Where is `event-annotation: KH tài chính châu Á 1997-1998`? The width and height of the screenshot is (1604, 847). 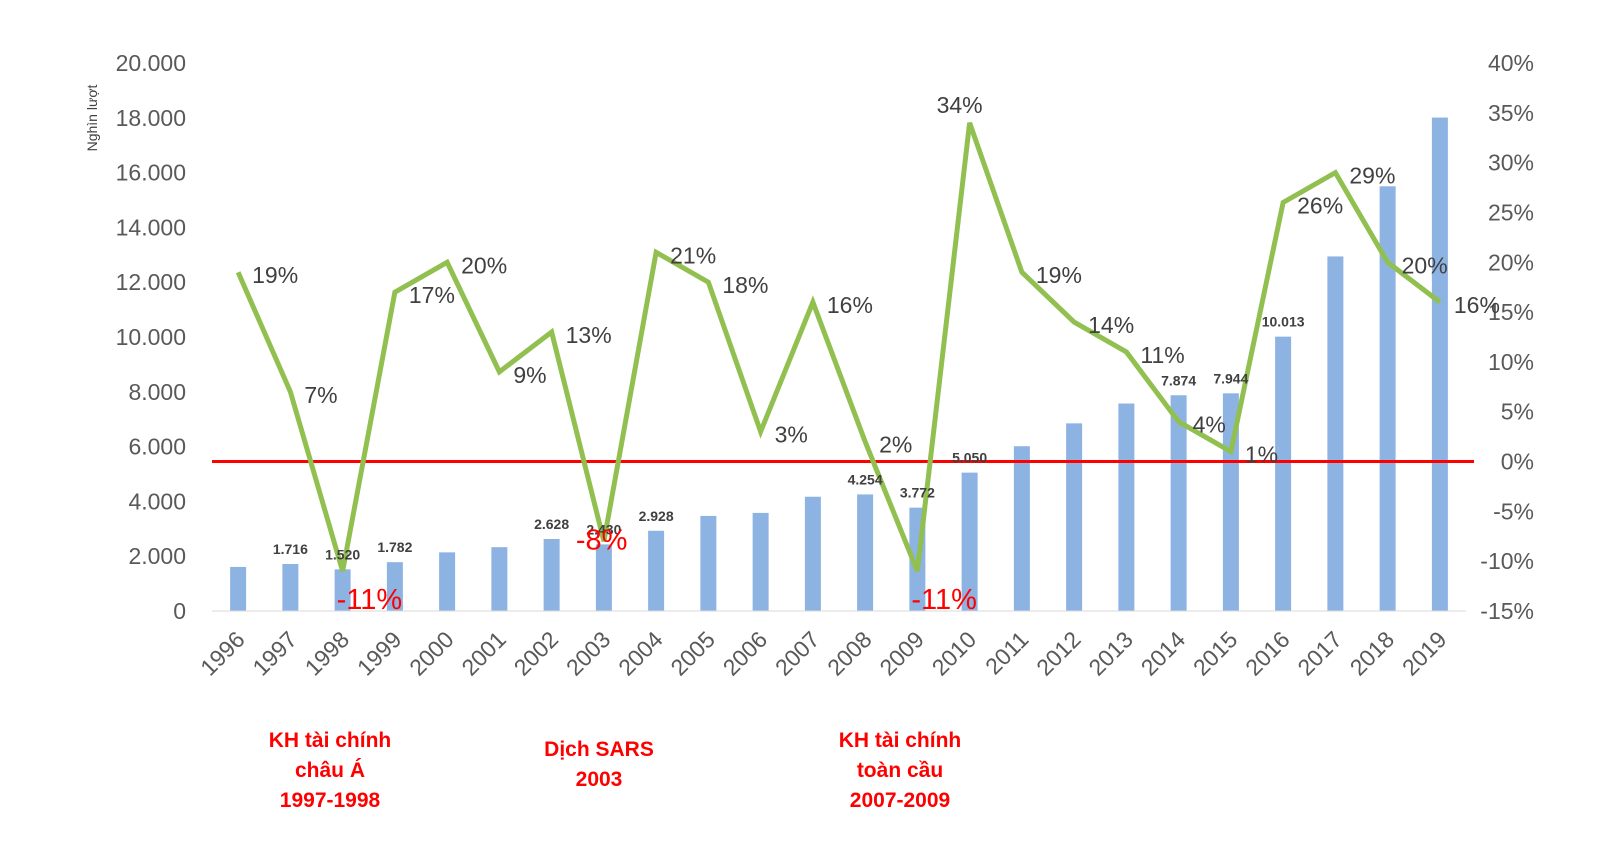
event-annotation: KH tài chính châu Á 1997-1998 is located at coordinates (330, 770).